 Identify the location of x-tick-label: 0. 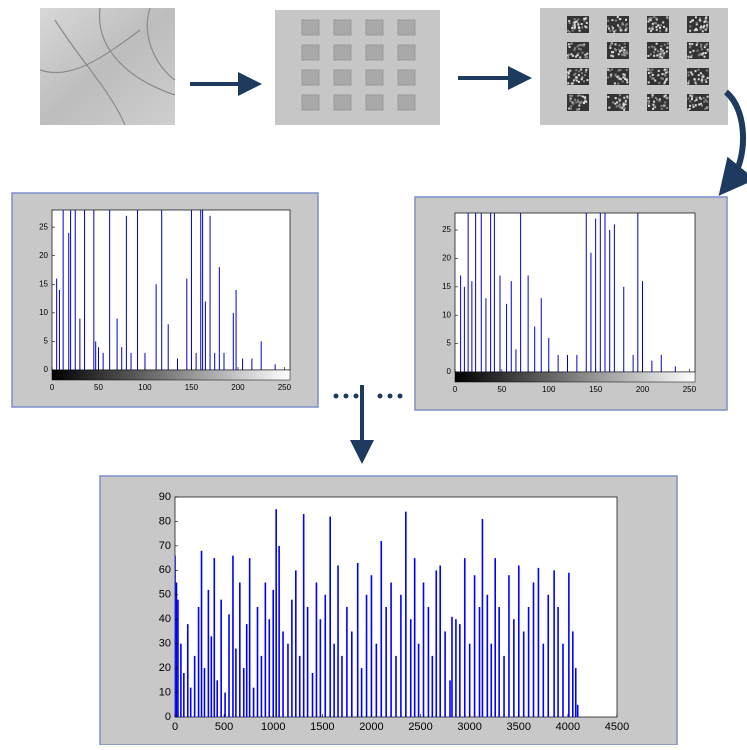
(175, 727).